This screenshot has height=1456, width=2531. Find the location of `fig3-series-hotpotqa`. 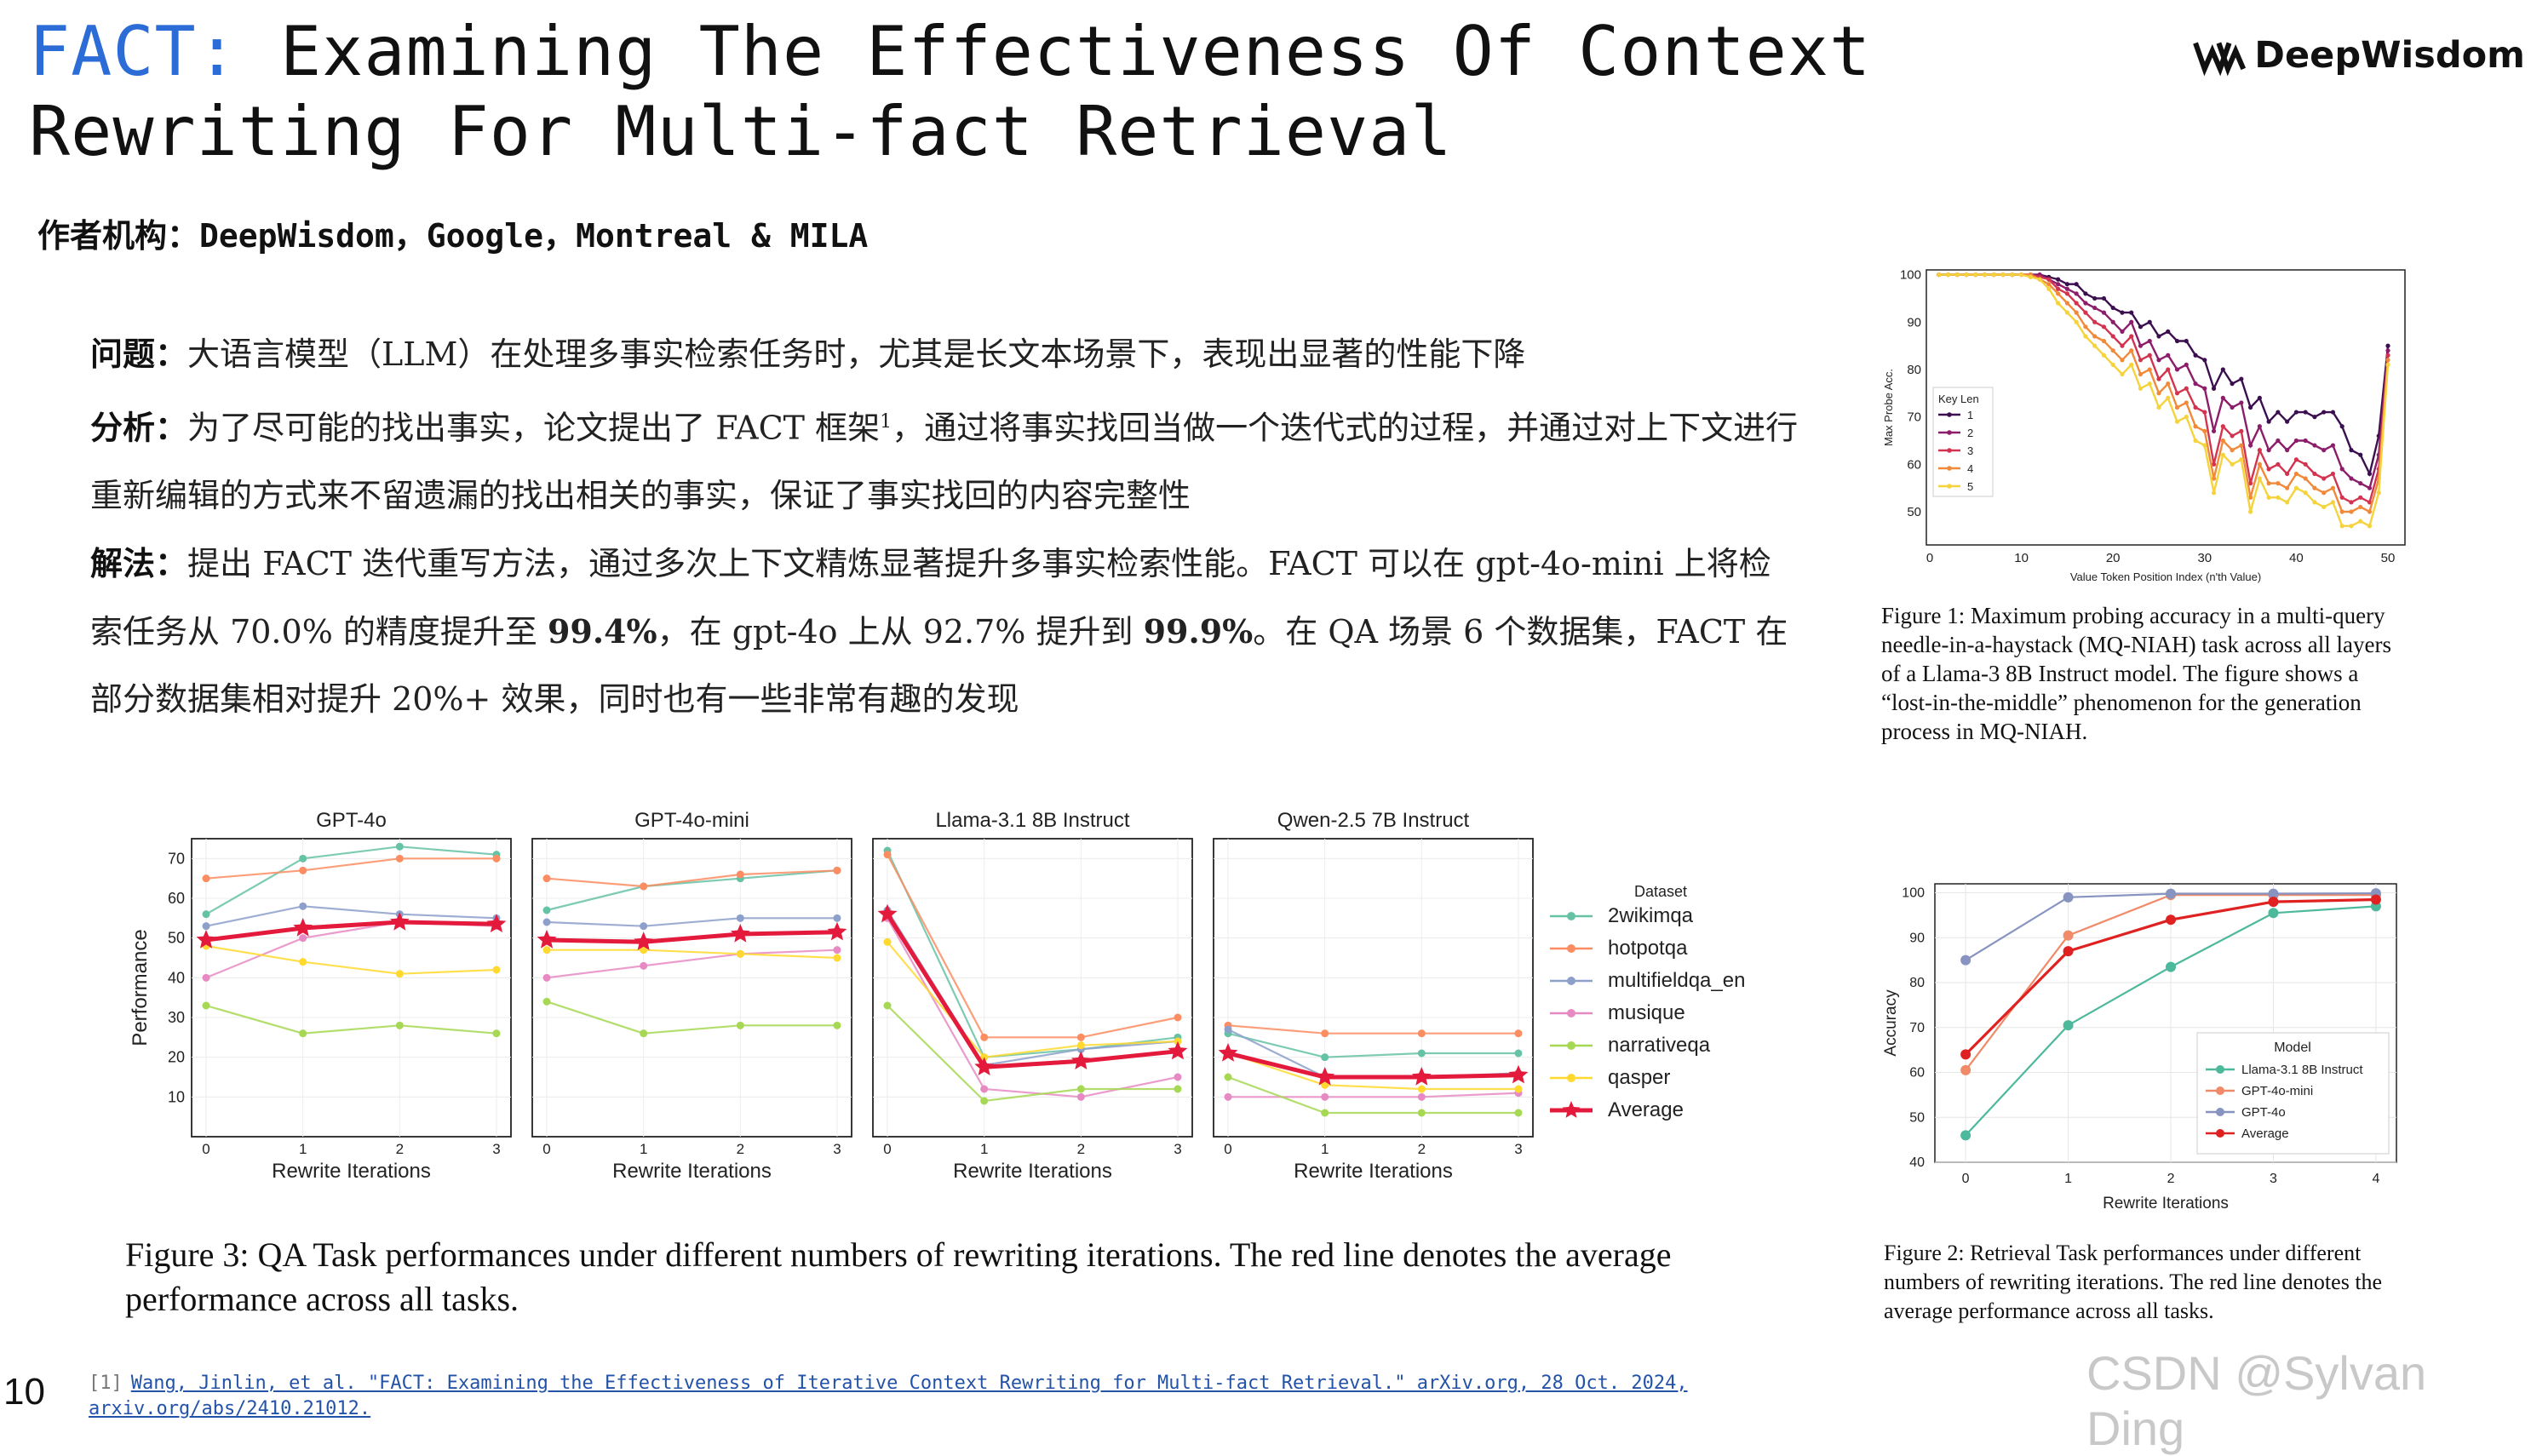

fig3-series-hotpotqa is located at coordinates (1032, 946).